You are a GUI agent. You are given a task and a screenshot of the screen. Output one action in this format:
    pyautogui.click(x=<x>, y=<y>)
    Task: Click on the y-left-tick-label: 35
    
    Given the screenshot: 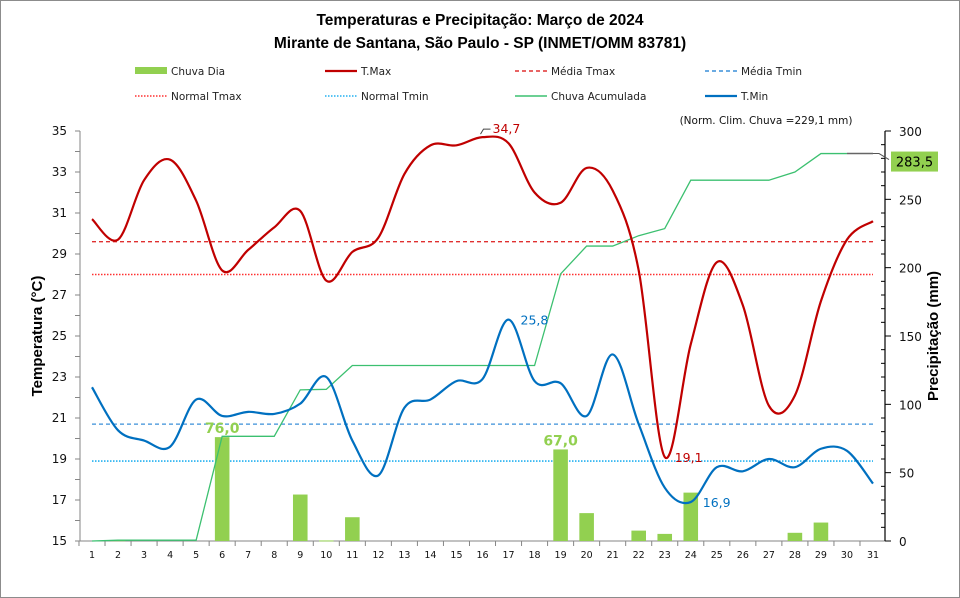 What is the action you would take?
    pyautogui.click(x=59, y=131)
    